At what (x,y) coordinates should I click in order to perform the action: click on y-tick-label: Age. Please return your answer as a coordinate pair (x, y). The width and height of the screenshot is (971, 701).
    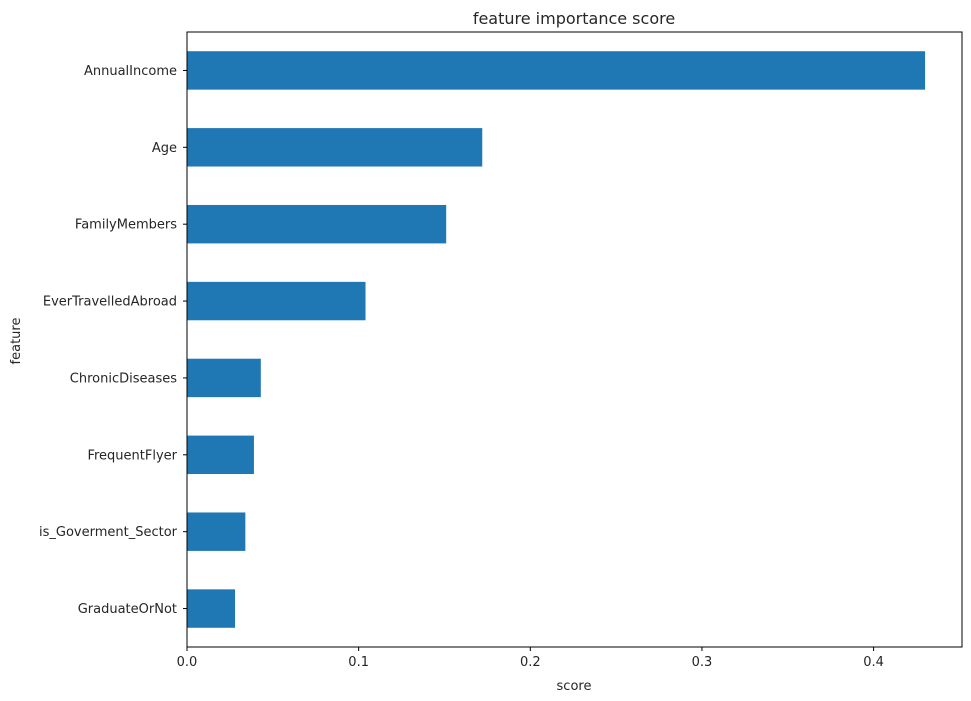
    Looking at the image, I should click on (164, 148).